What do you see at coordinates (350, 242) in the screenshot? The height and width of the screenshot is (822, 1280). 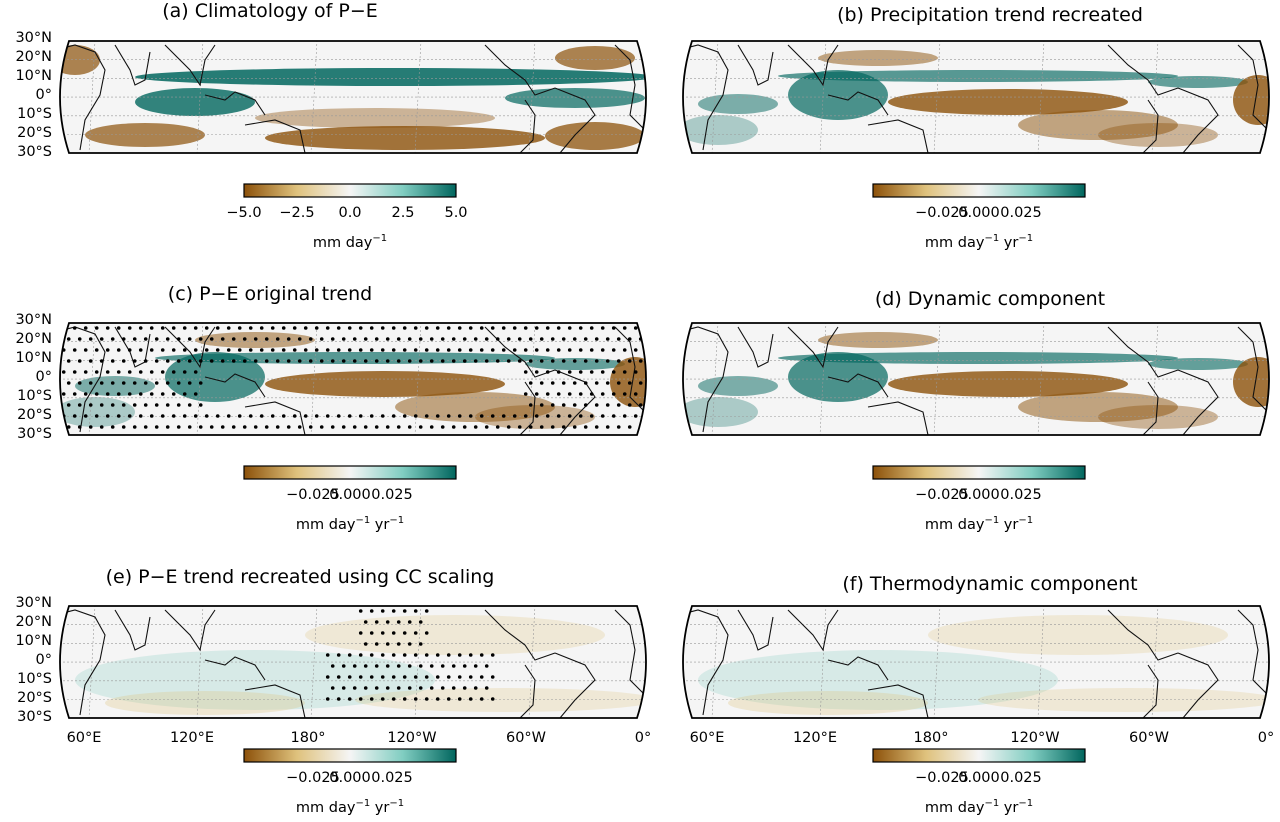 I see `colorbar-unit-label: mm day−1` at bounding box center [350, 242].